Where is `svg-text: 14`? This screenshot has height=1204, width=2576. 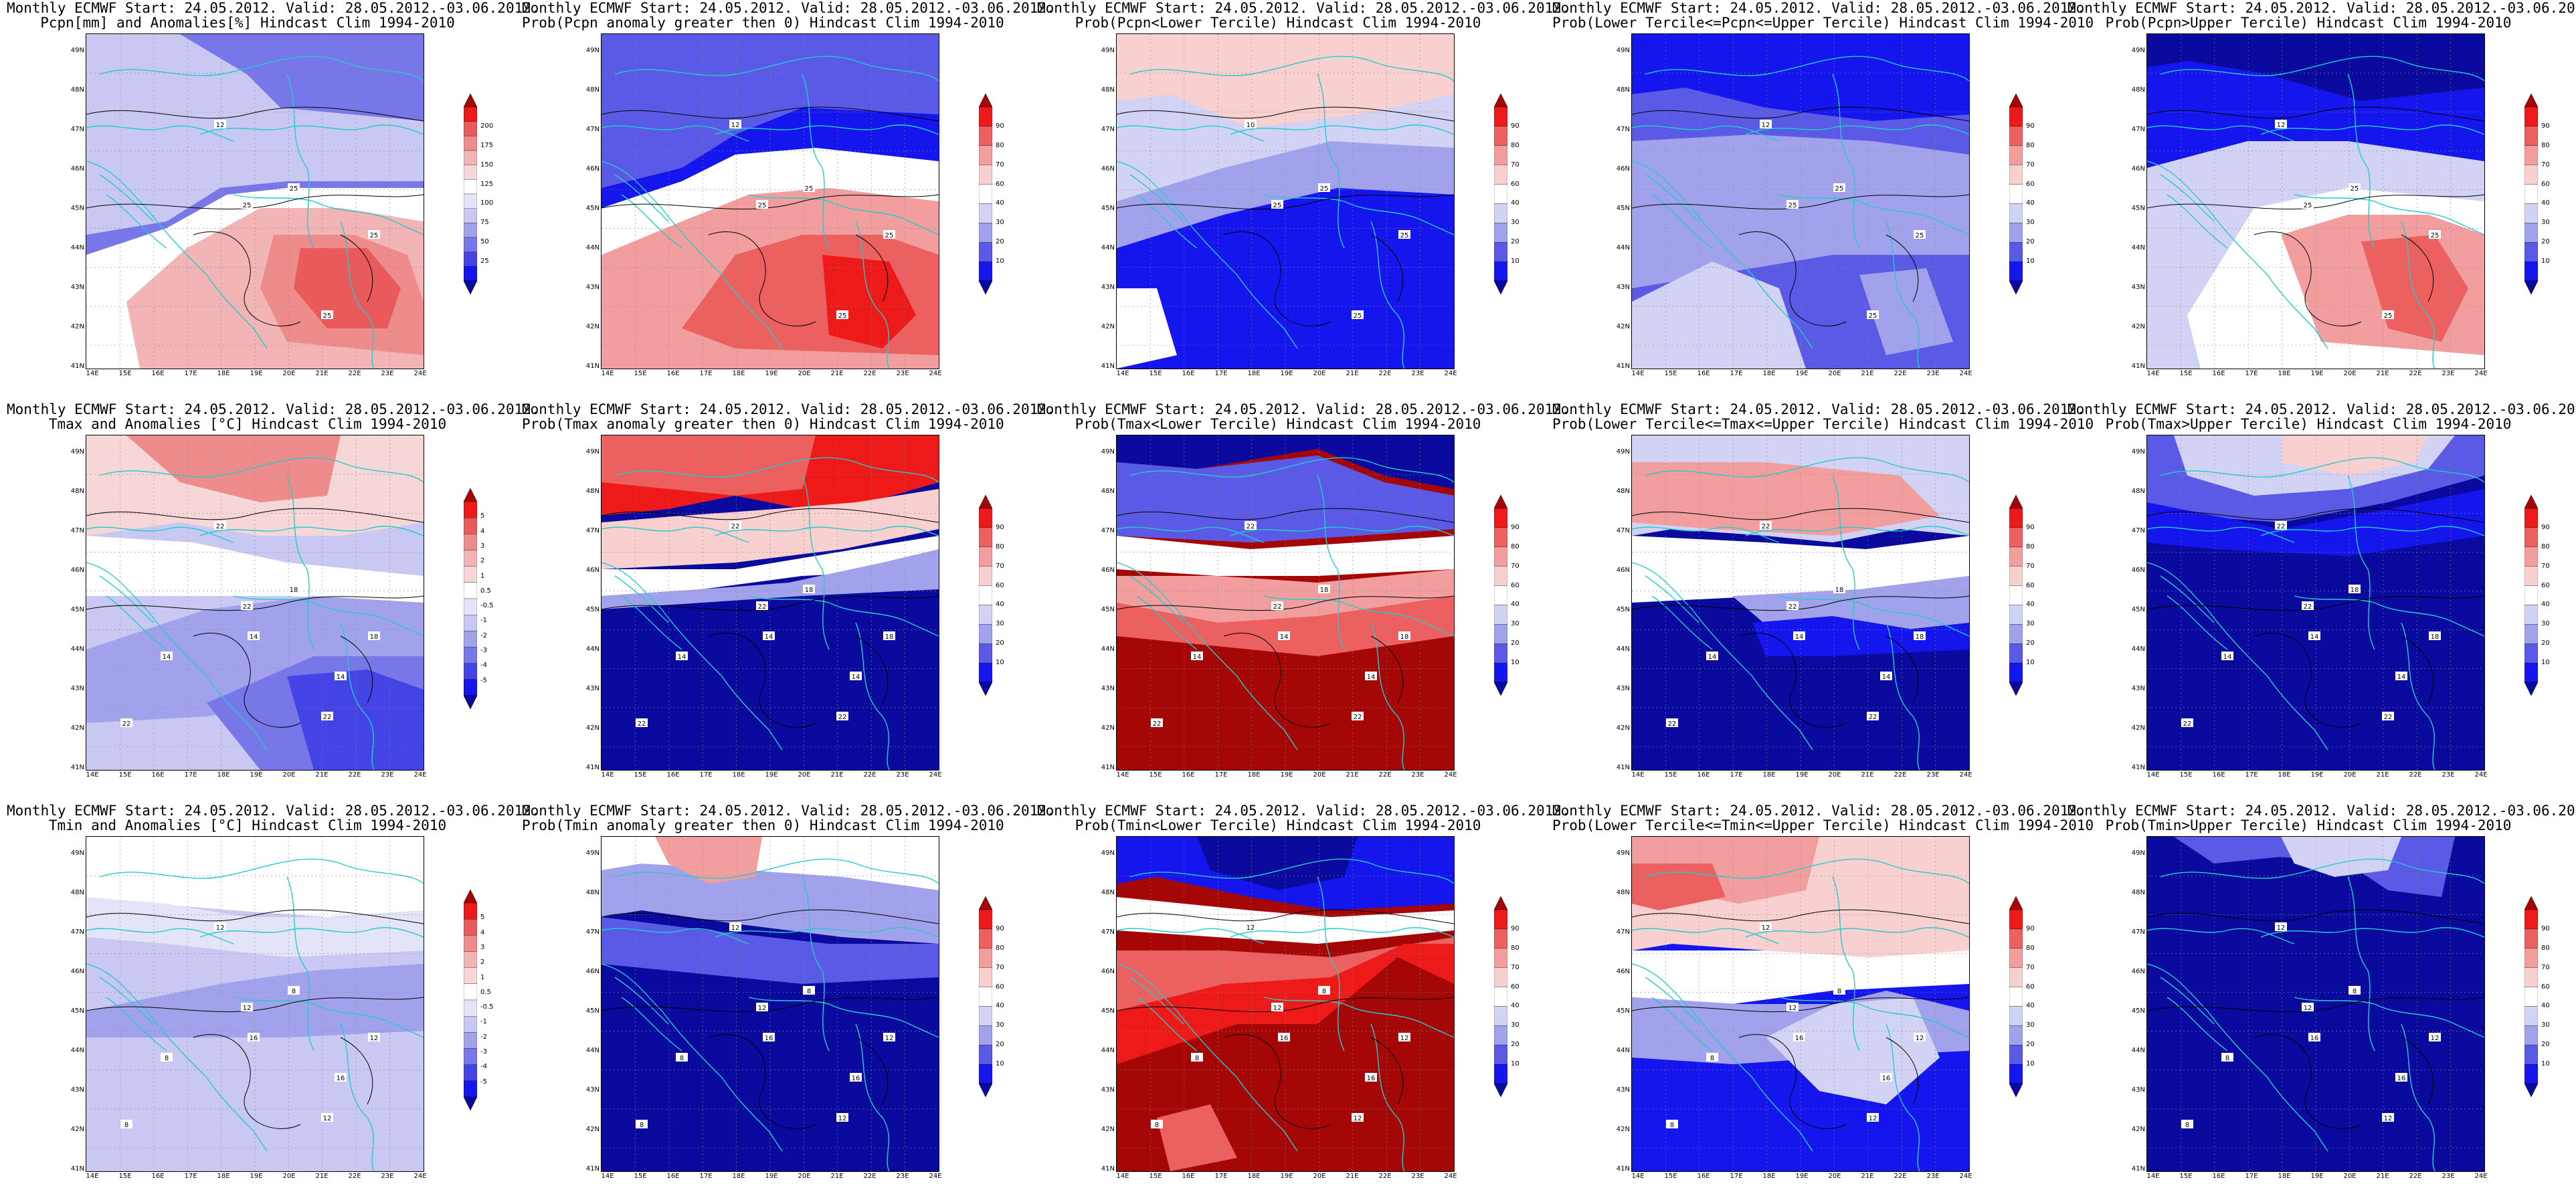
svg-text: 14 is located at coordinates (2227, 657).